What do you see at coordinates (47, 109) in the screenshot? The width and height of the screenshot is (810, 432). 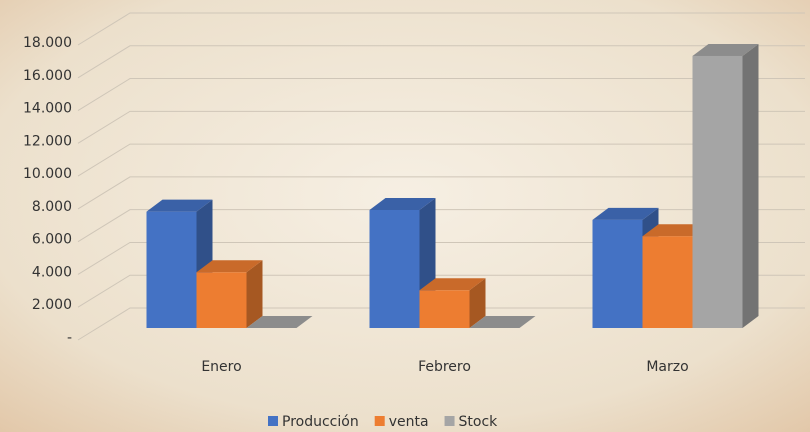 I see `y-tick-label: 14.000` at bounding box center [47, 109].